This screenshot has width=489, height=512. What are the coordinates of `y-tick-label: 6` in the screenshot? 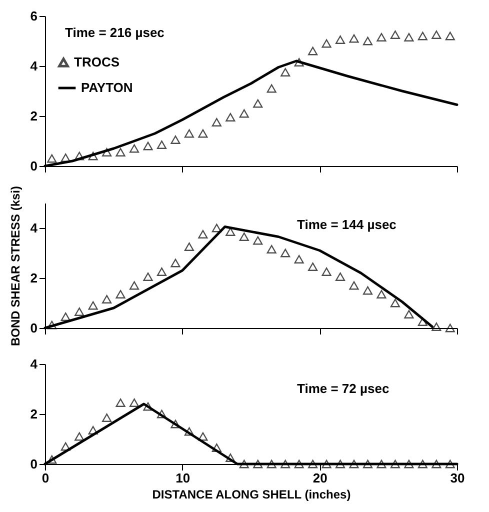 It's located at (34, 16).